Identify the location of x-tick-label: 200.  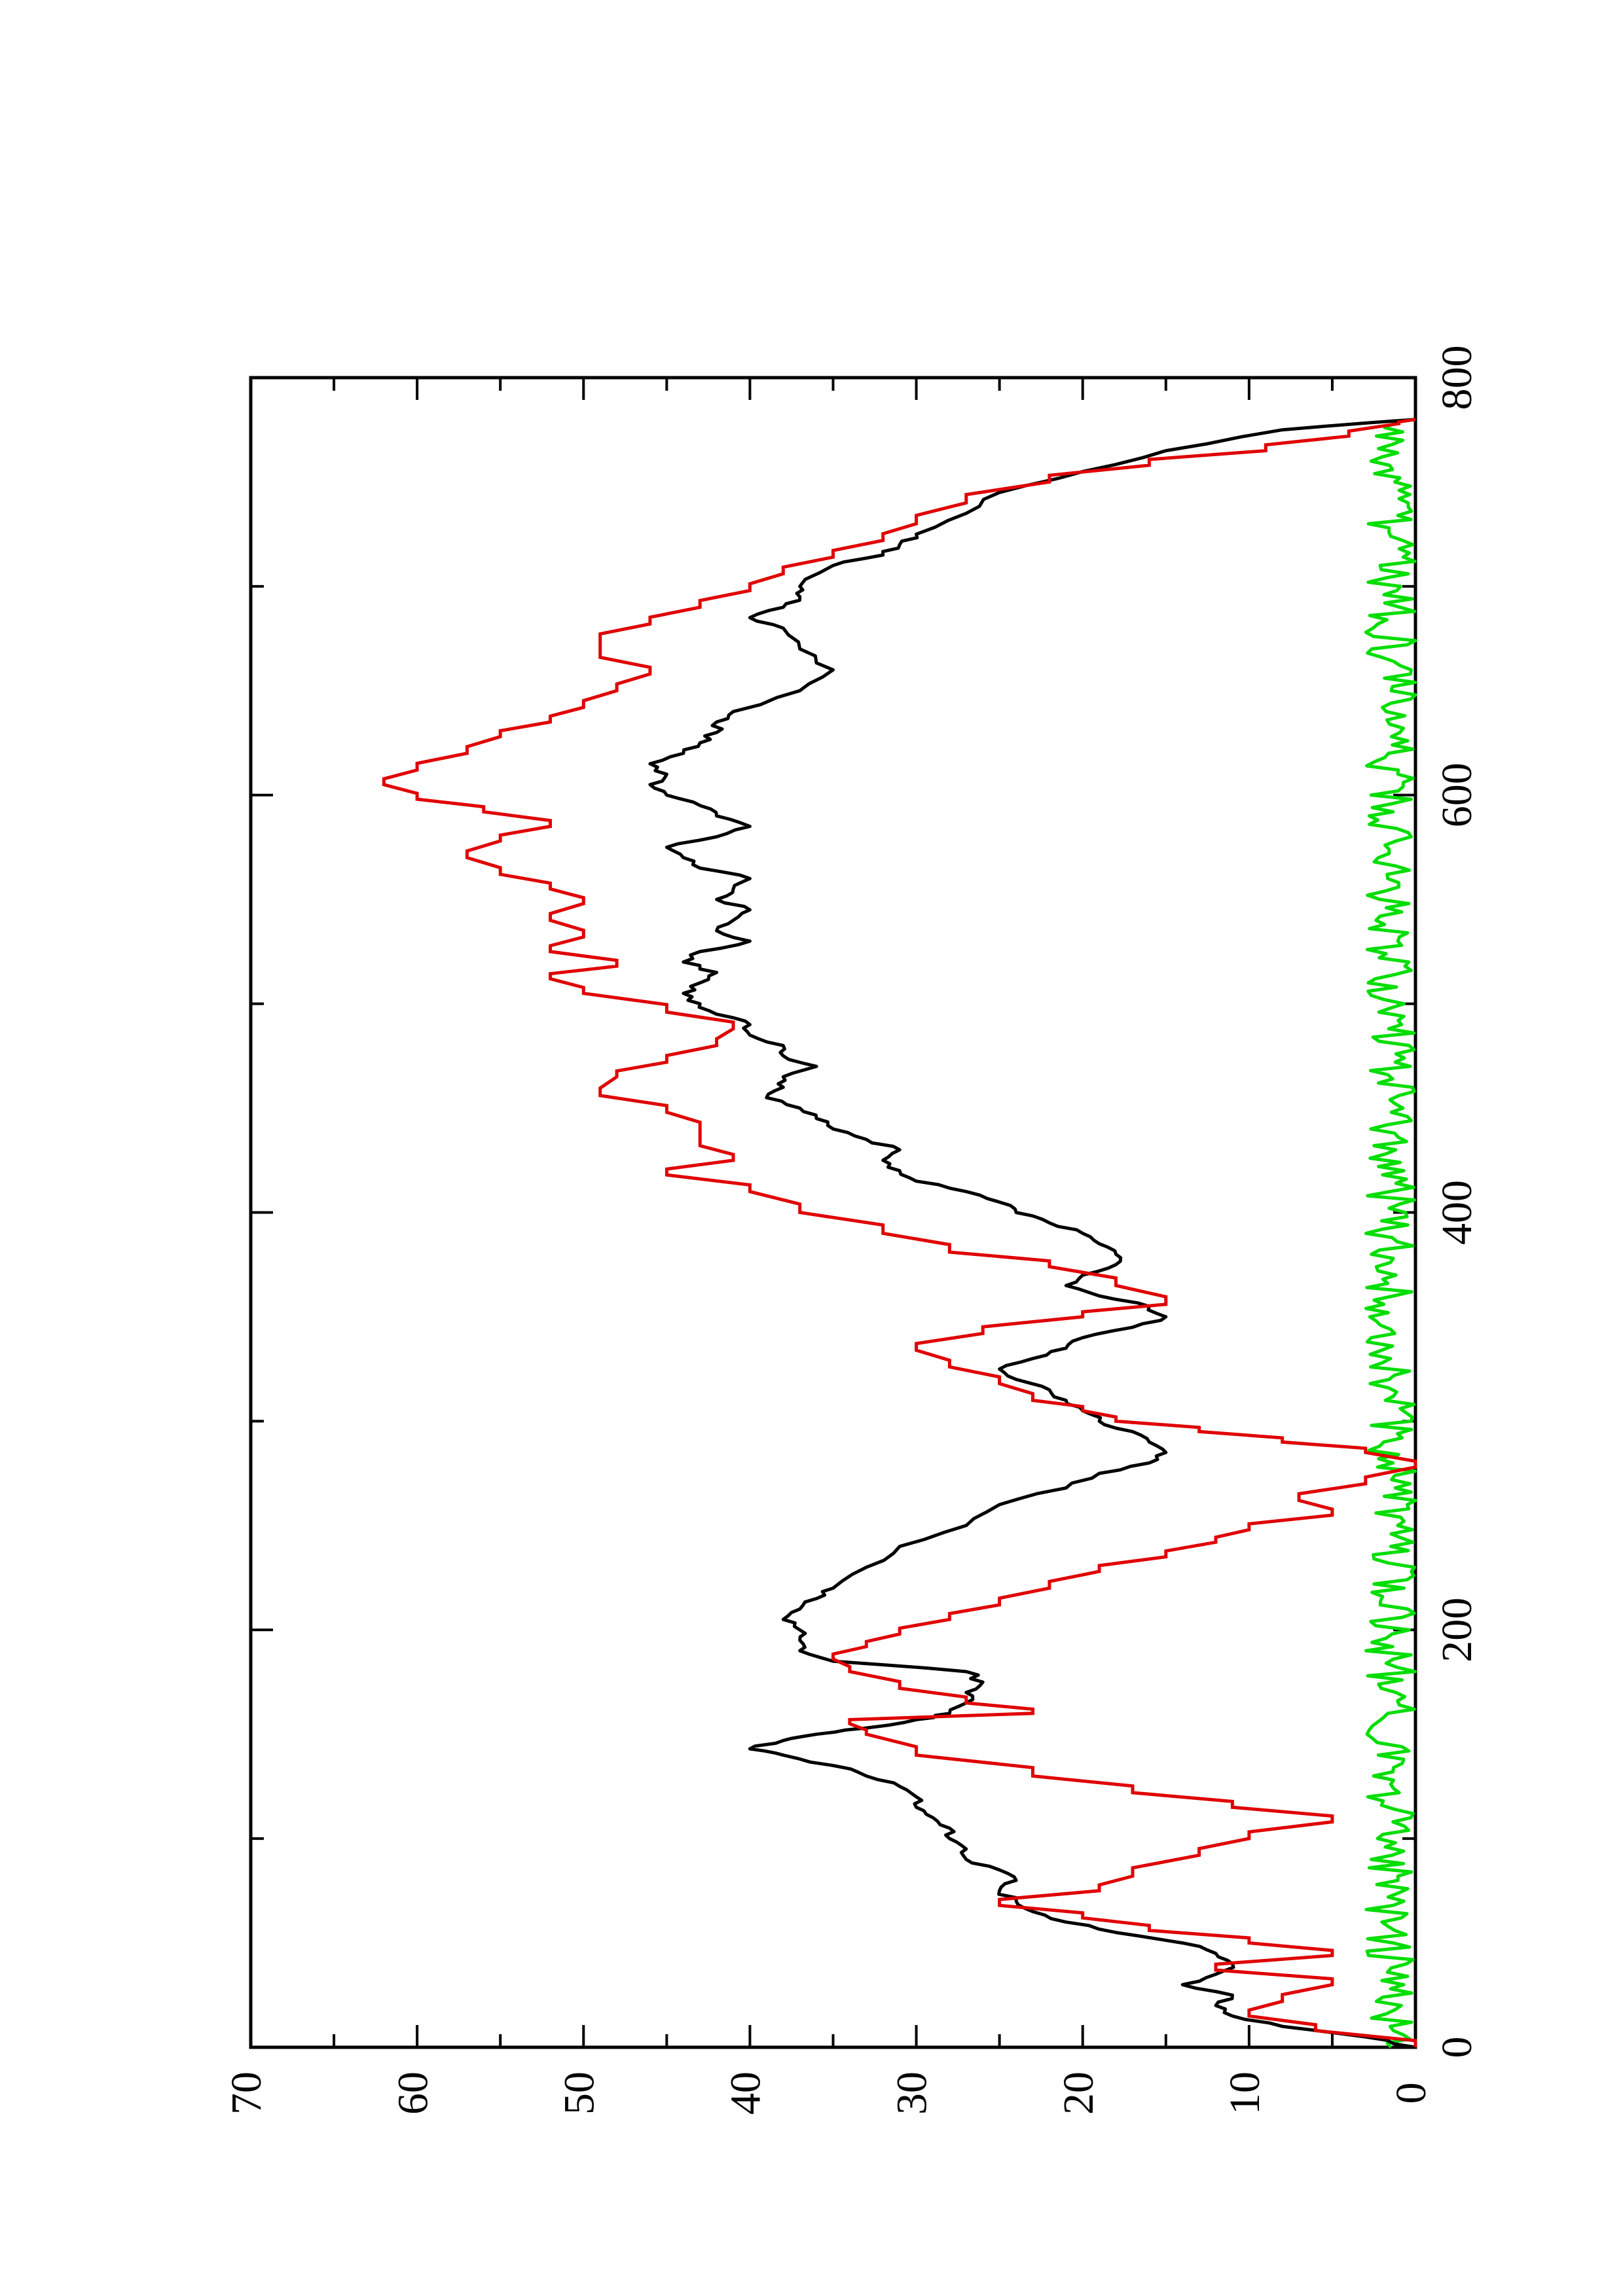
(1457, 1630).